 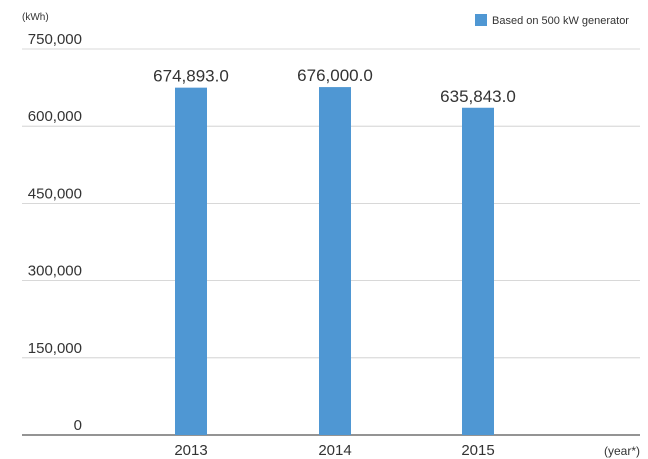 What do you see at coordinates (477, 450) in the screenshot?
I see `x-tick-label-2015: 2015` at bounding box center [477, 450].